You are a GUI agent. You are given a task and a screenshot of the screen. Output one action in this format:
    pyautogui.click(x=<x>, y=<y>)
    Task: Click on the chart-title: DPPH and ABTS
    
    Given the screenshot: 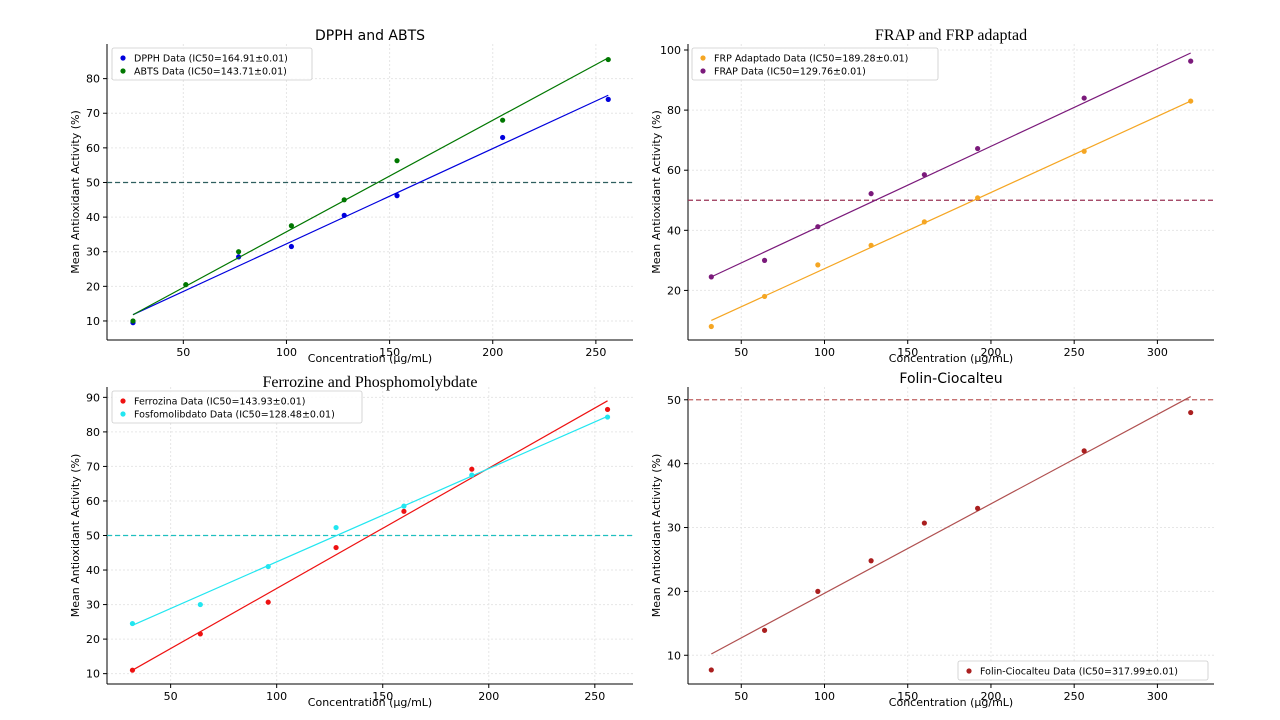 What is the action you would take?
    pyautogui.click(x=370, y=36)
    